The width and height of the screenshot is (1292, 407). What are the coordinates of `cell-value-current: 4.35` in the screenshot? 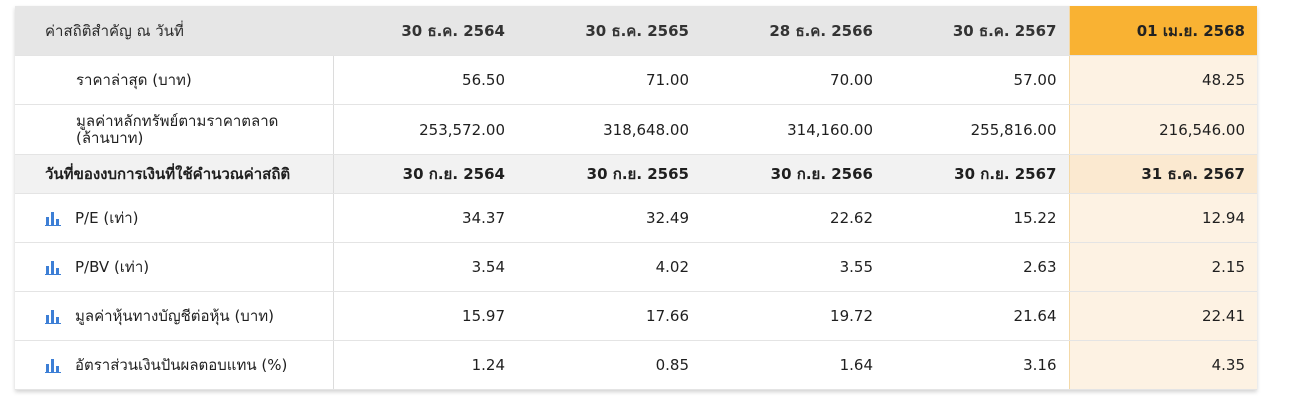 It's located at (1162, 365).